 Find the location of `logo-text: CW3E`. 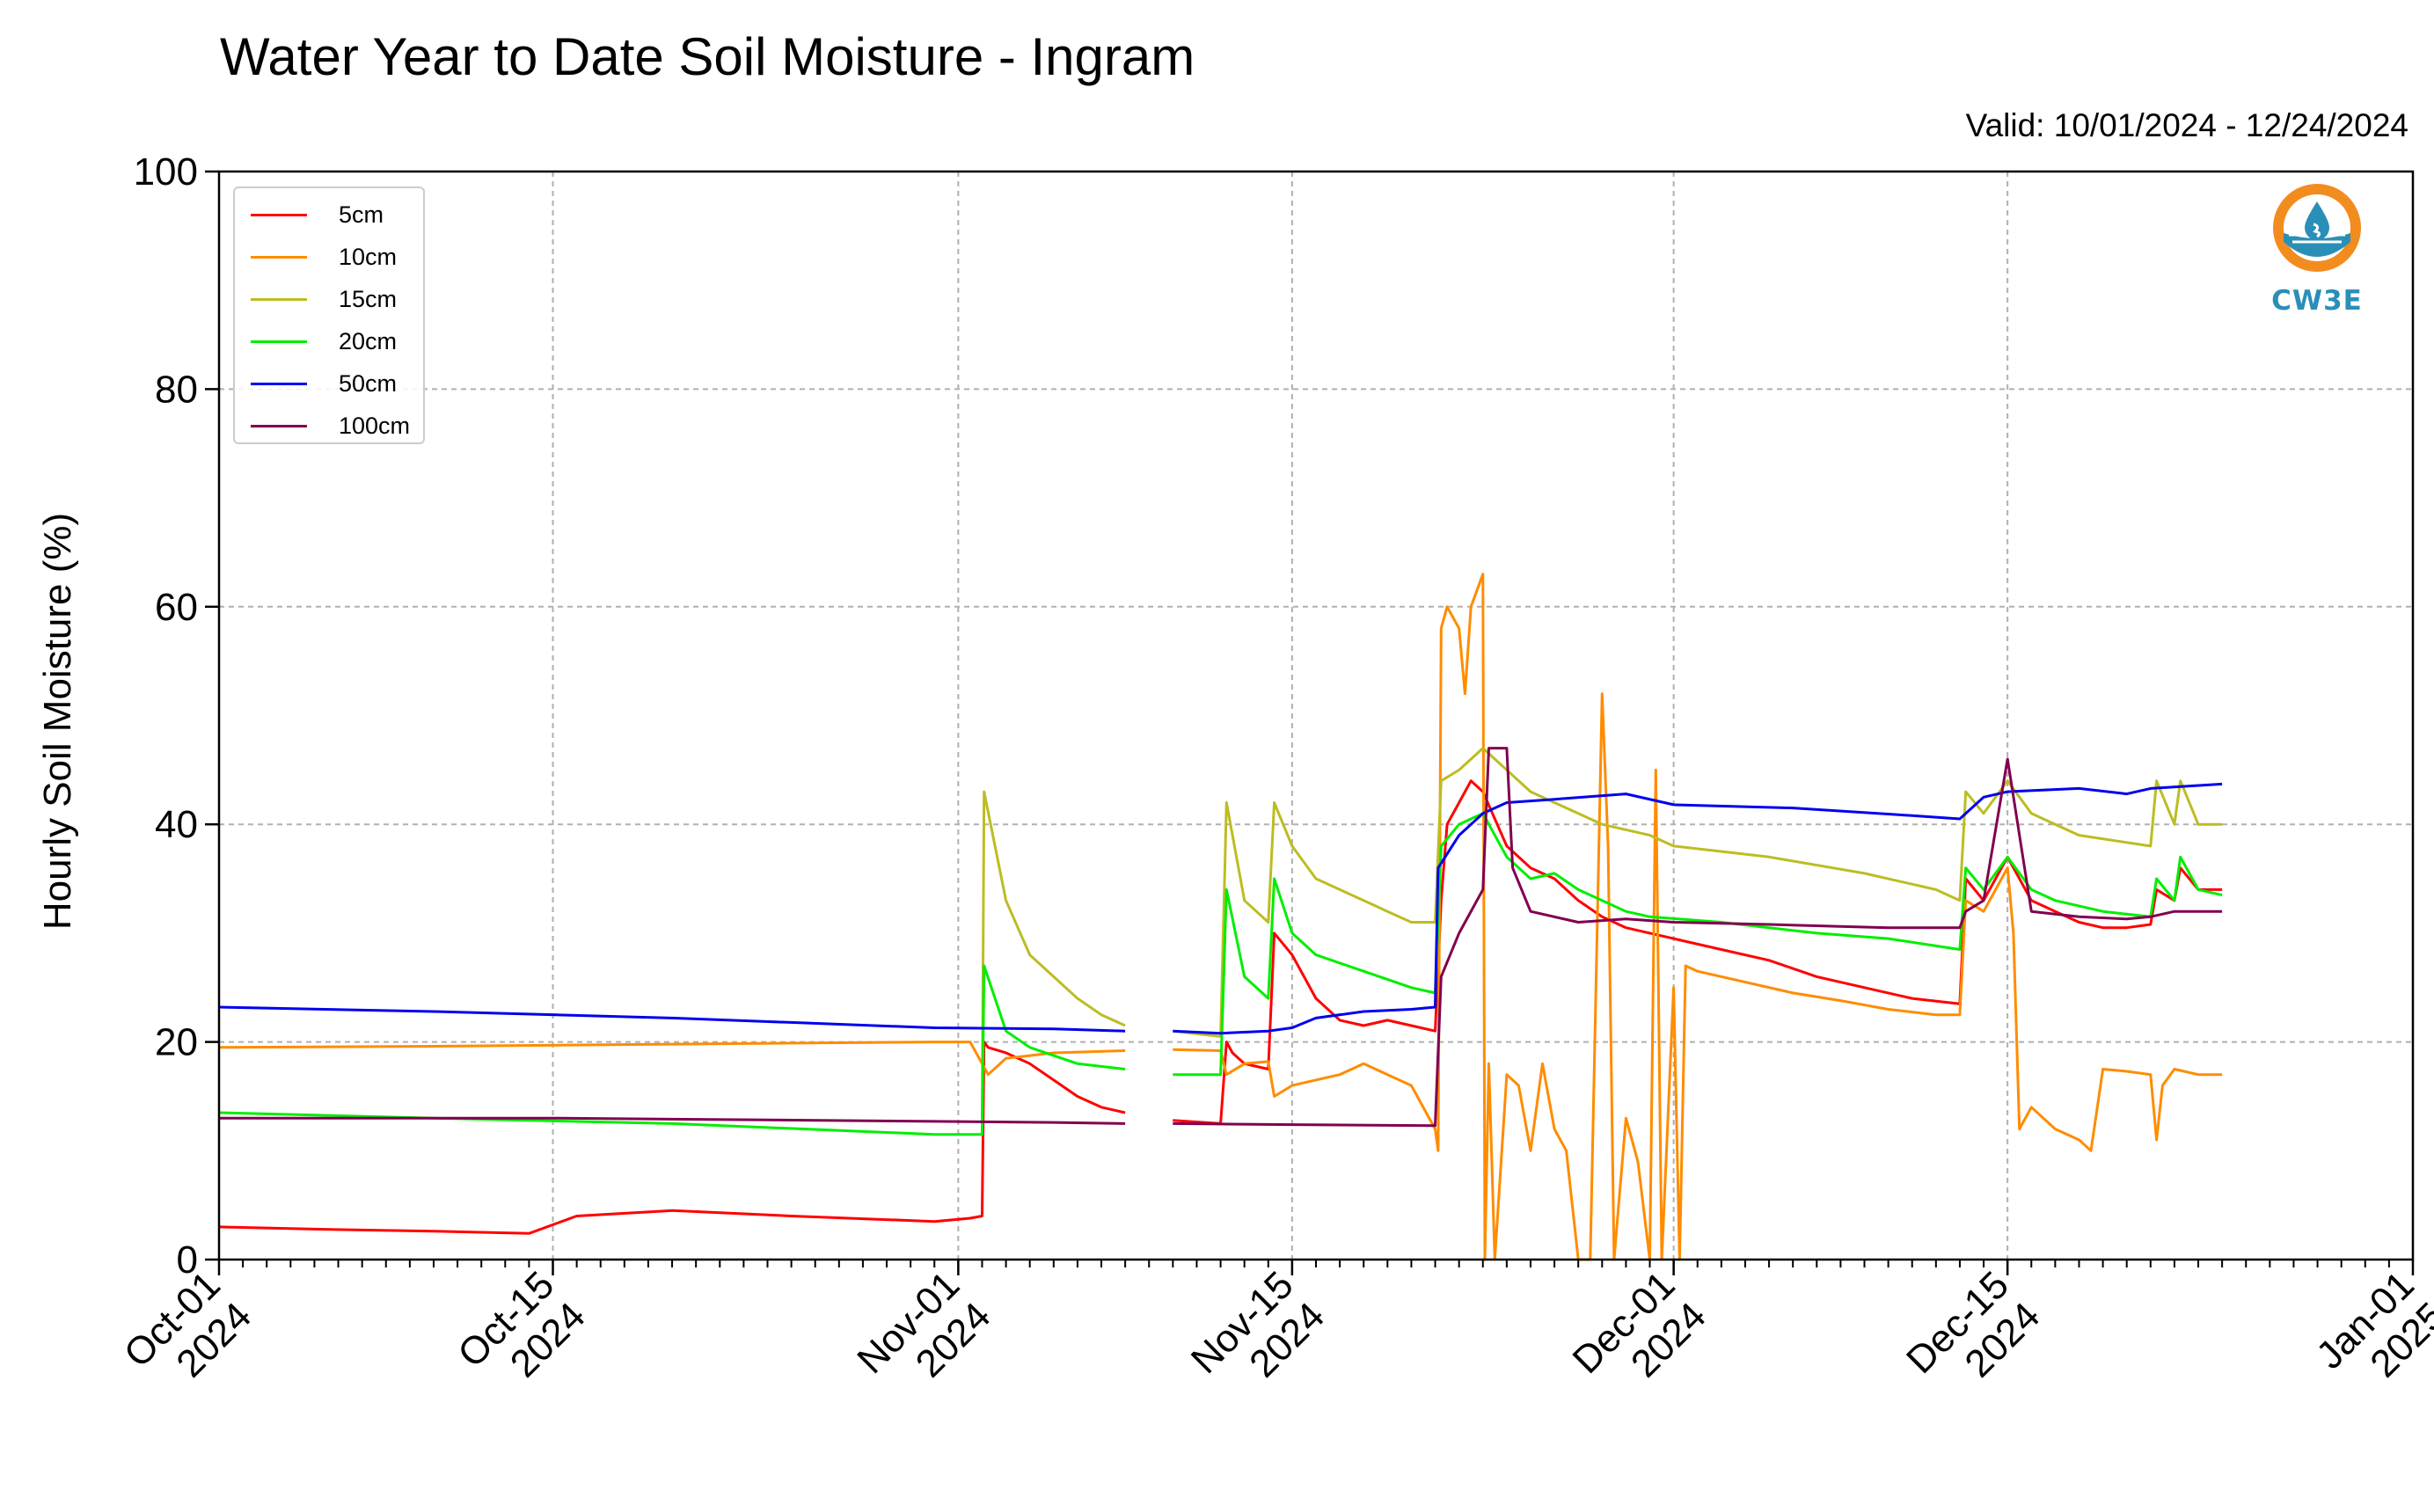

logo-text: CW3E is located at coordinates (2317, 301).